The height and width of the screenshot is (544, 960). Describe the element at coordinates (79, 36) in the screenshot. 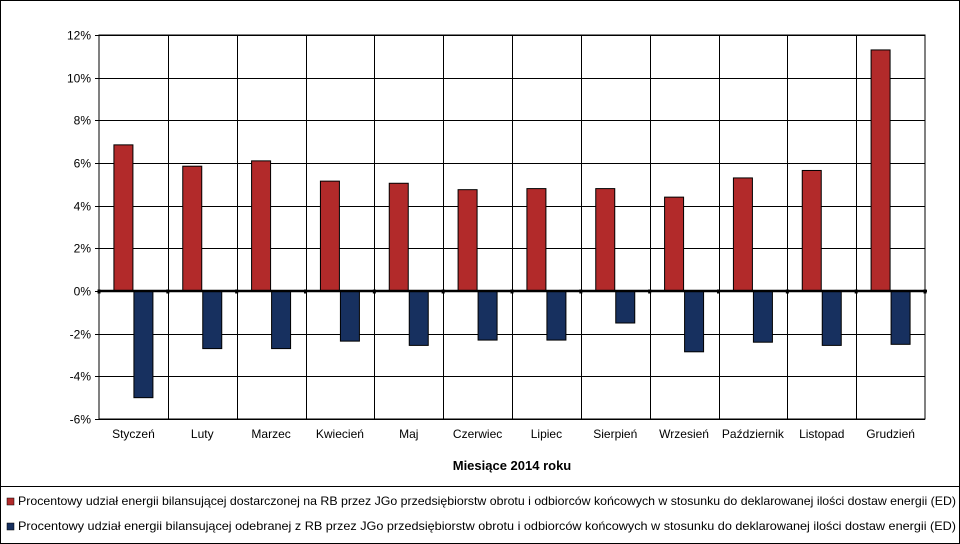

I see `y-tick-label: 12%` at that location.